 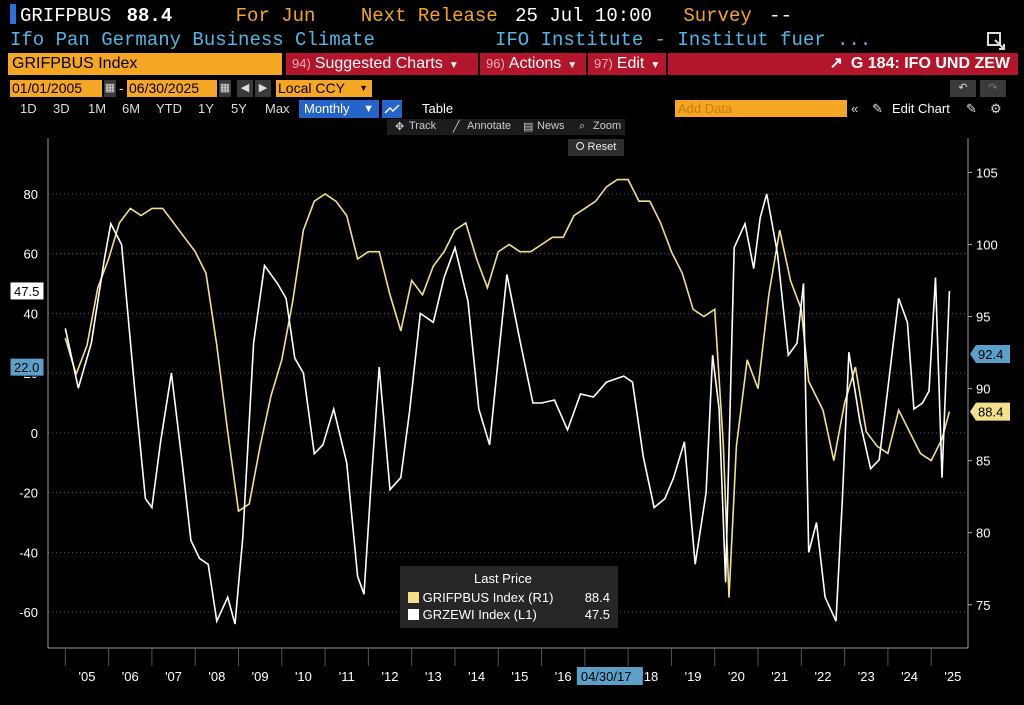 I want to click on ifo-last-marker-label: 88.4, so click(x=990, y=412).